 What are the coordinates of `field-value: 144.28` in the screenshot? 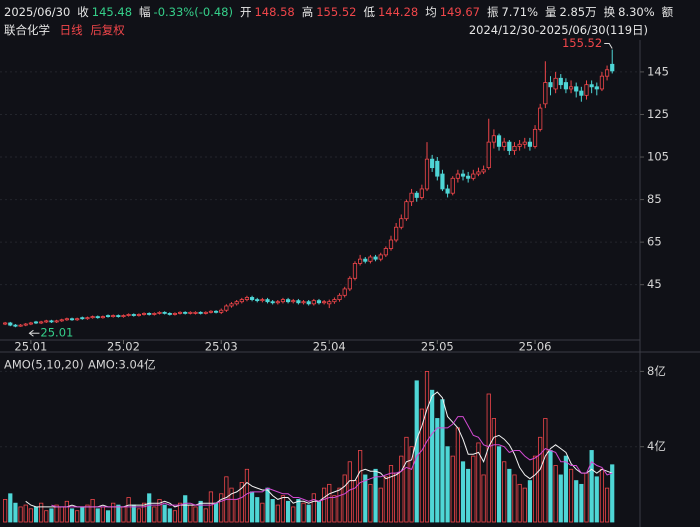 It's located at (398, 12).